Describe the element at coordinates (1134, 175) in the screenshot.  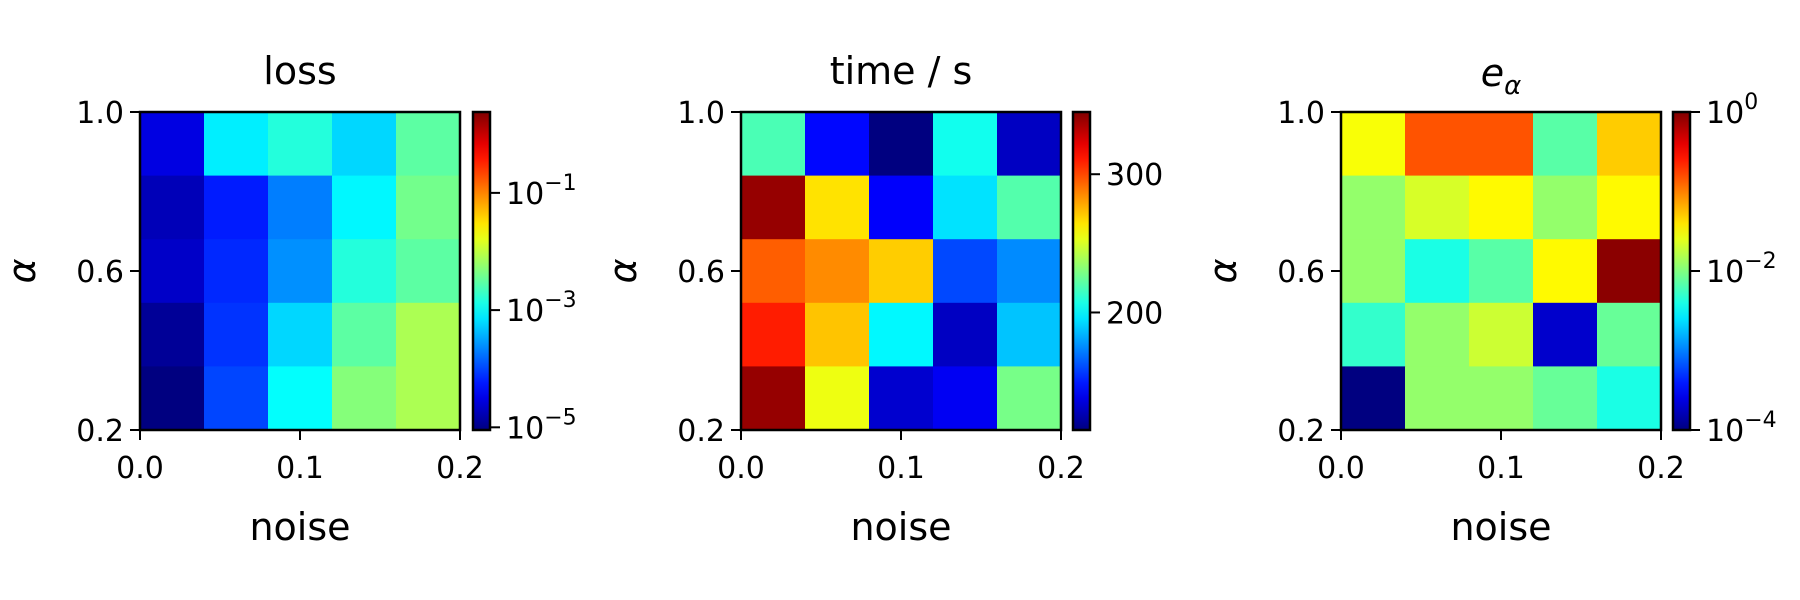
I see `colorbar-tick-label: 300` at that location.